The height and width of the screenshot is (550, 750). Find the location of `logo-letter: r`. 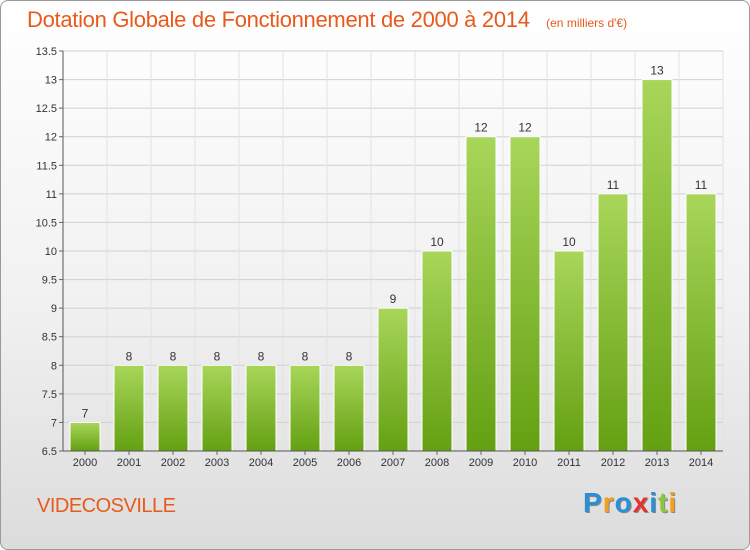

logo-letter: r is located at coordinates (608, 502).